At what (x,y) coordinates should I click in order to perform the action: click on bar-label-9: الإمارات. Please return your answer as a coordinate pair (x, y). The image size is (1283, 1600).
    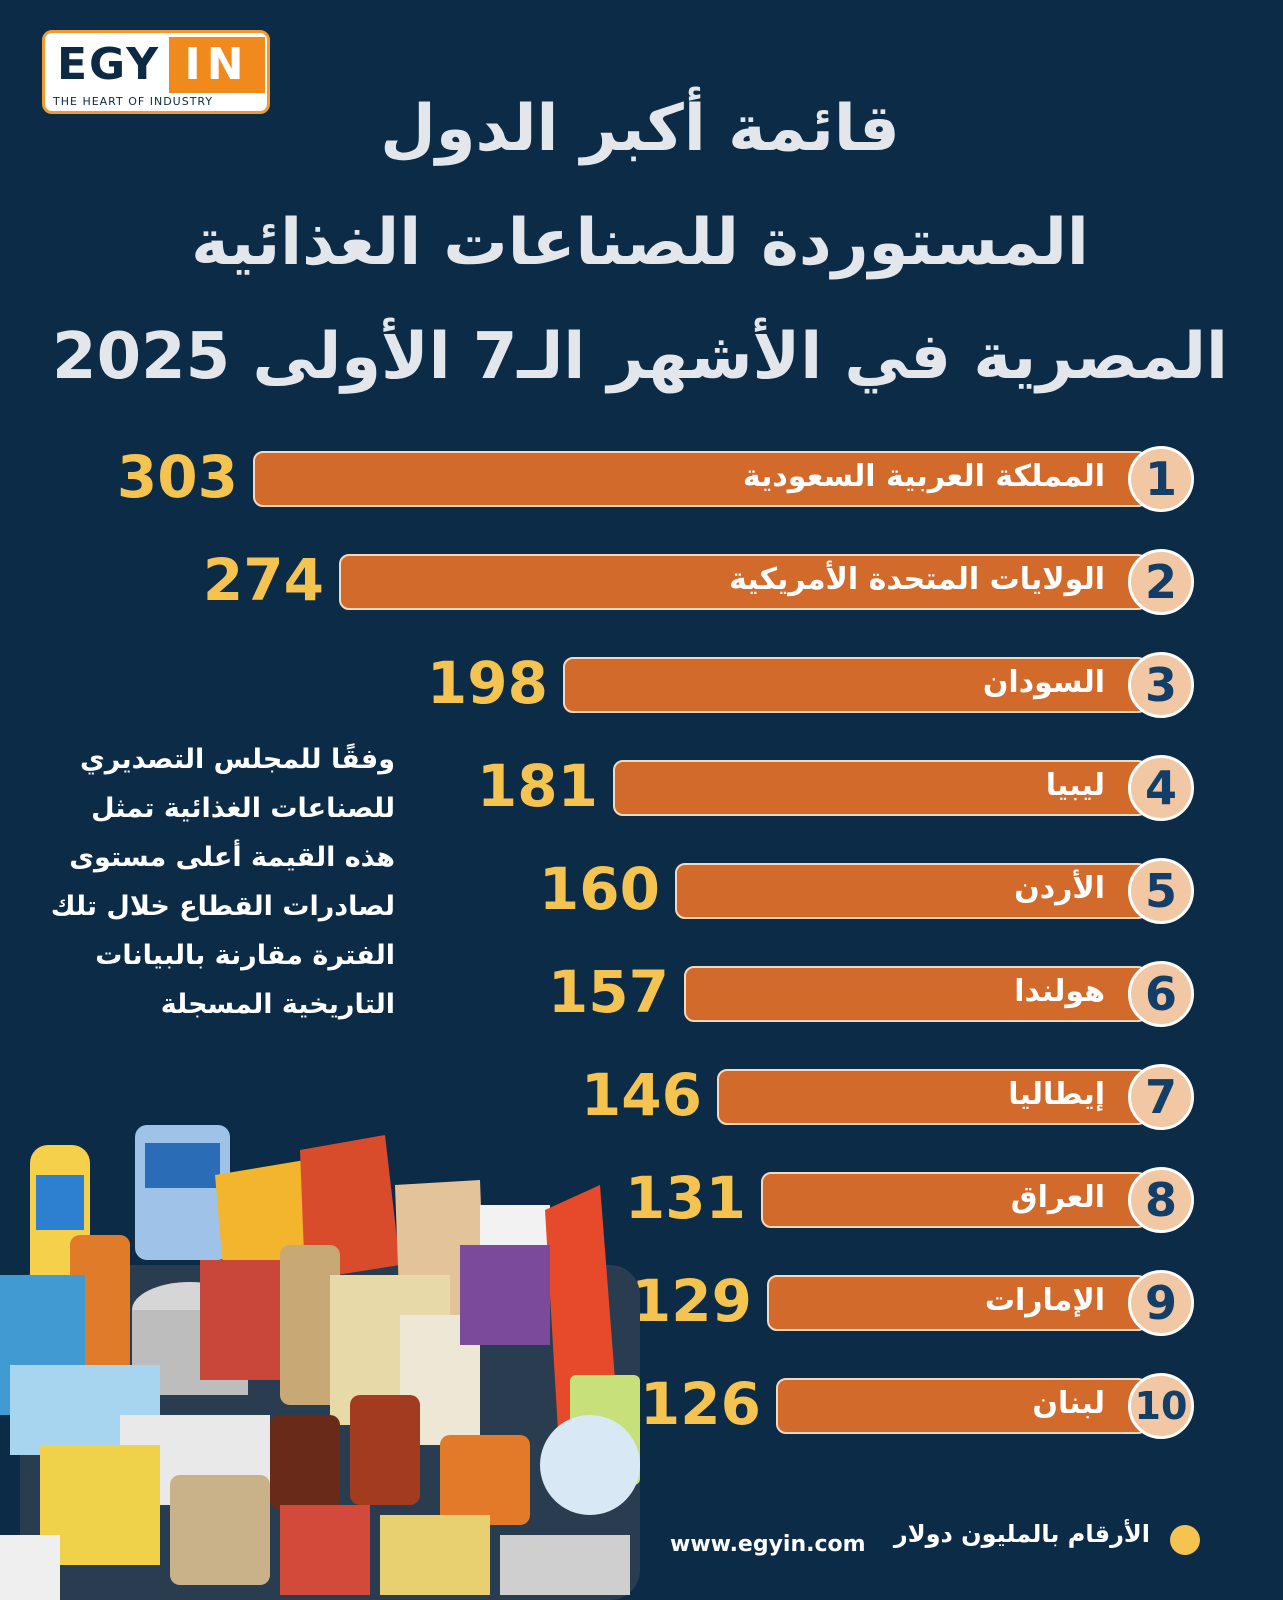
    Looking at the image, I should click on (1044, 1300).